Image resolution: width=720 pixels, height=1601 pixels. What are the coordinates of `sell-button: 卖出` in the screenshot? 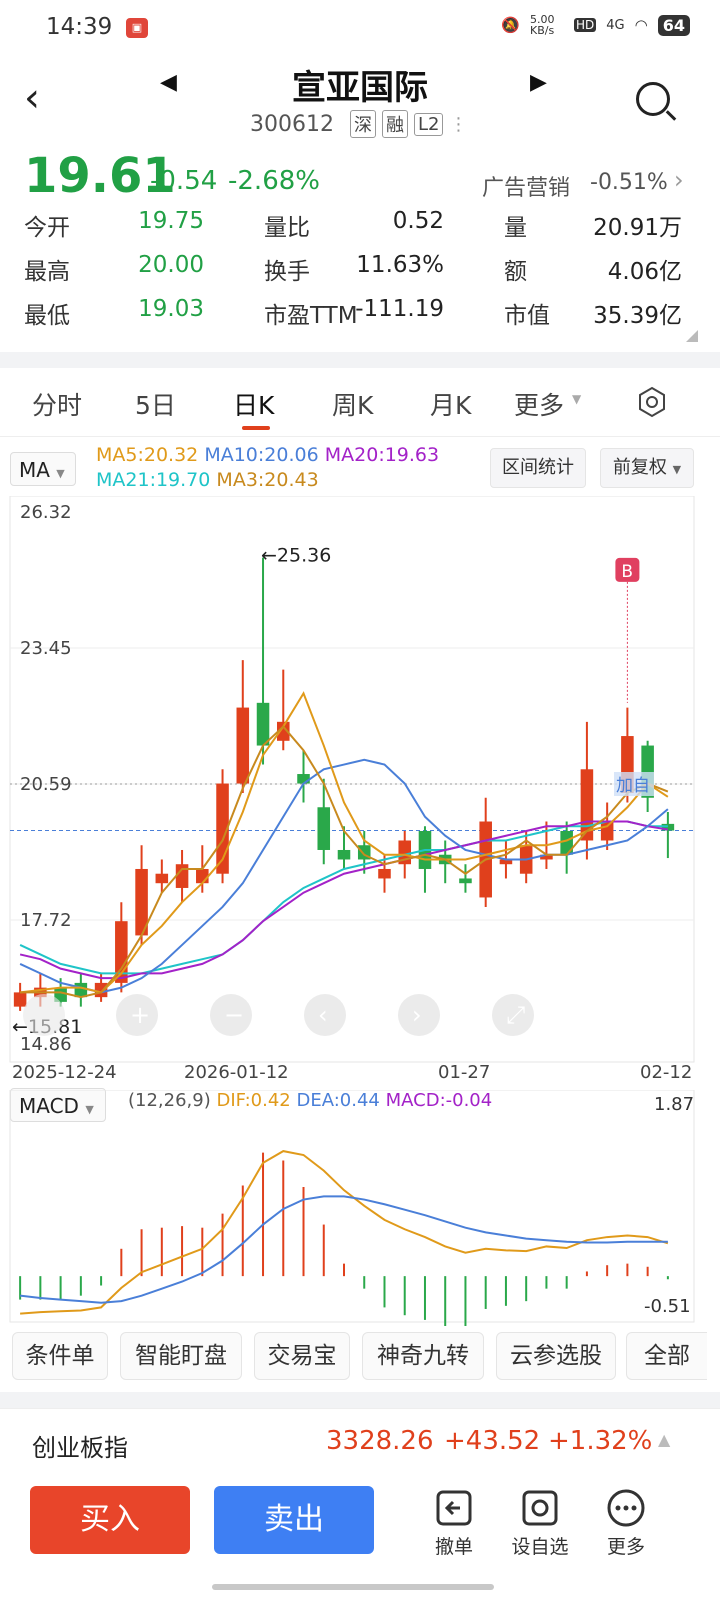 It's located at (294, 1520).